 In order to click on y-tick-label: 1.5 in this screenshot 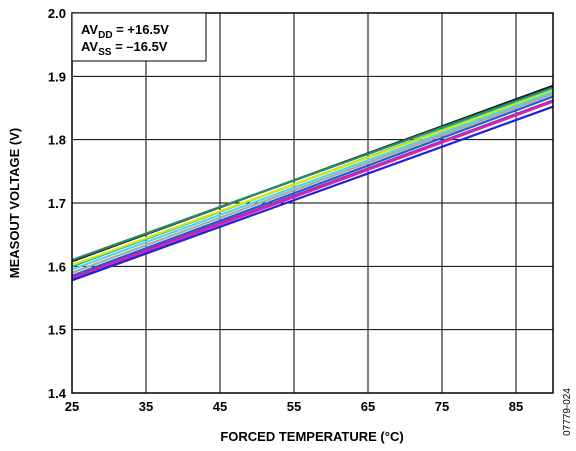, I will do `click(57, 330)`.